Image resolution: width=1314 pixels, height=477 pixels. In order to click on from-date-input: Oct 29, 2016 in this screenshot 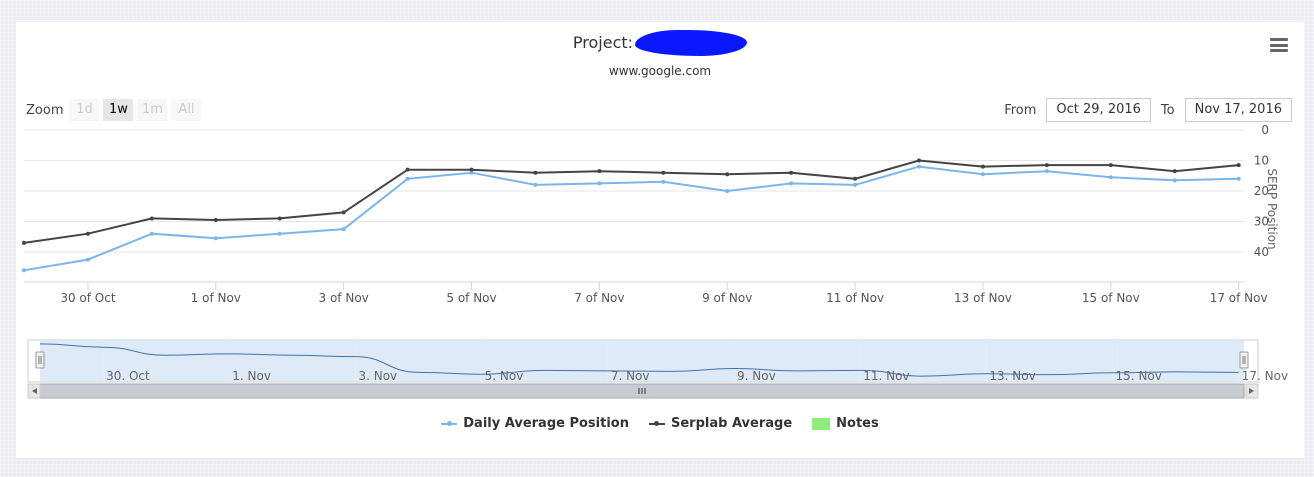, I will do `click(1098, 110)`.